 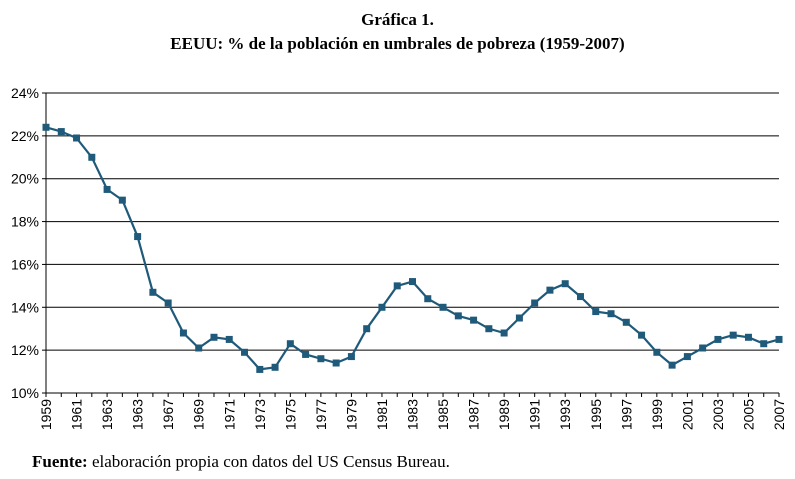 What do you see at coordinates (214, 337) in the screenshot?
I see `data-point-1970` at bounding box center [214, 337].